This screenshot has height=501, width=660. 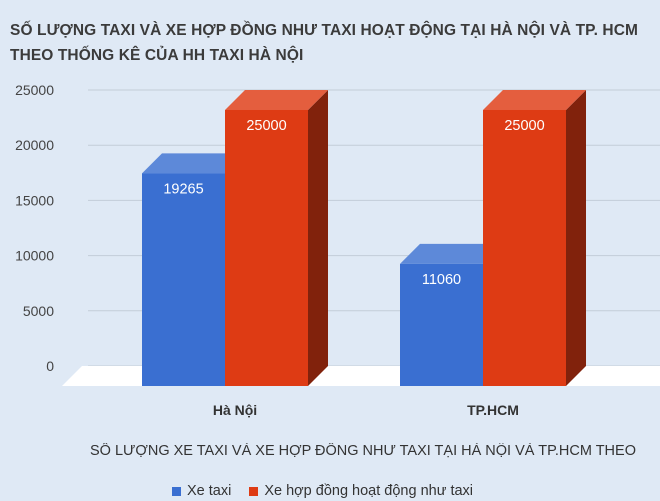 What do you see at coordinates (369, 491) in the screenshot?
I see `legend-label-contract: Xe hợp đồng hoạt động như taxi` at bounding box center [369, 491].